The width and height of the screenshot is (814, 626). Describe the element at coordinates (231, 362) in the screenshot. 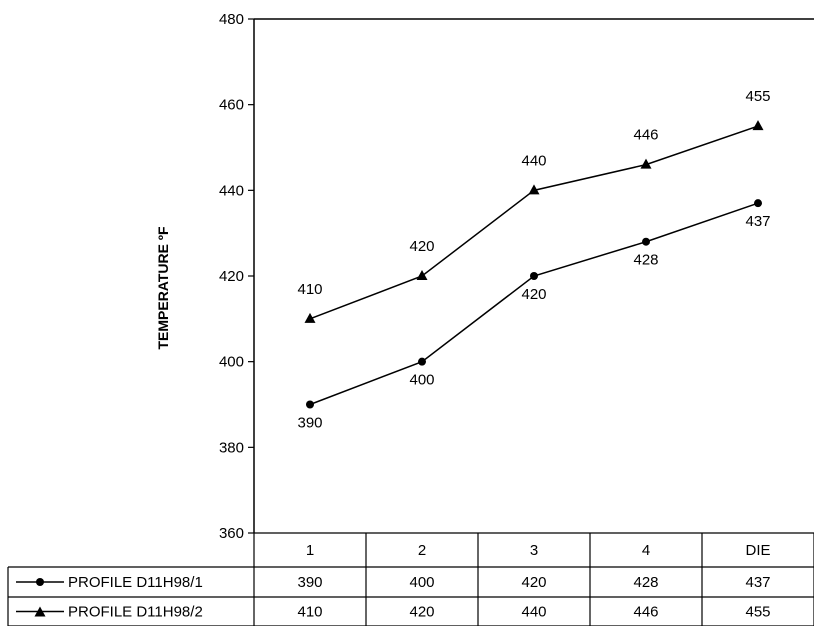

I see `y-tick-label: 400` at that location.